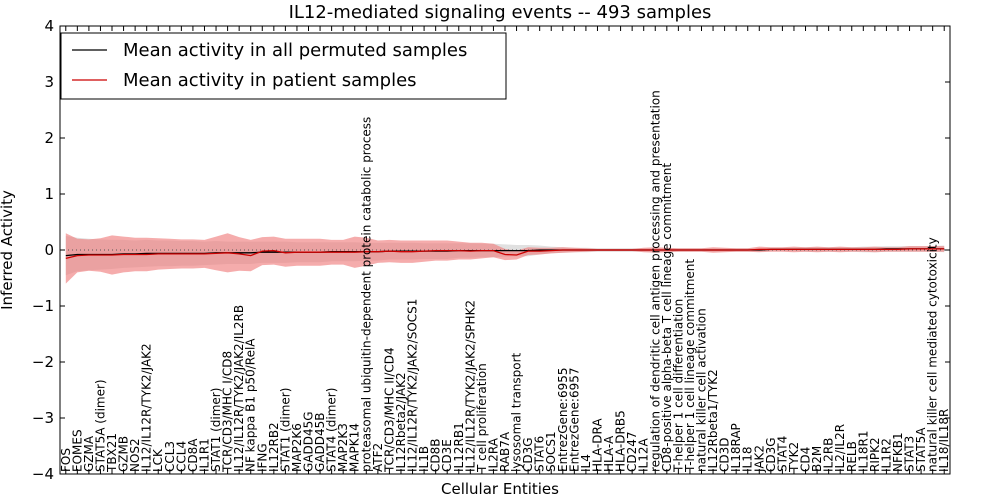 The image size is (1000, 500). What do you see at coordinates (493, 454) in the screenshot?
I see `category-label: IL2RA` at bounding box center [493, 454].